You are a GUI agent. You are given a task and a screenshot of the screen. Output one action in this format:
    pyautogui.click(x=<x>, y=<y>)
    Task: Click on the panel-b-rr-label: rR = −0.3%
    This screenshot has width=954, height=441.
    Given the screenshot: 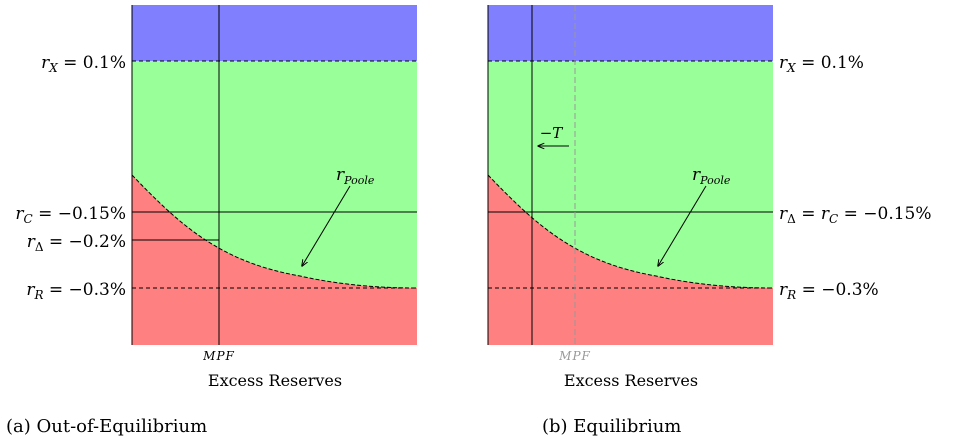 What is the action you would take?
    pyautogui.click(x=829, y=291)
    